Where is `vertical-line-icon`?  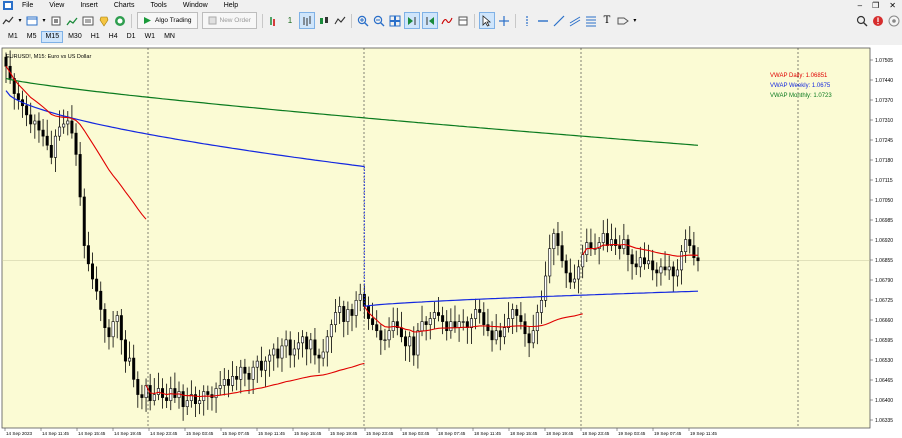 vertical-line-icon is located at coordinates (527, 20).